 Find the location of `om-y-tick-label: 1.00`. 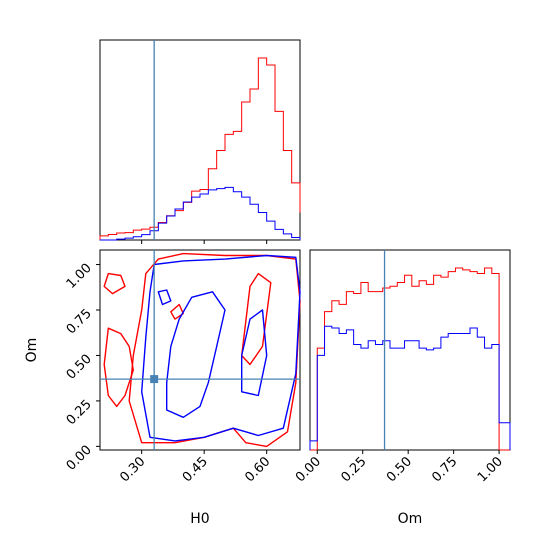

om-y-tick-label: 1.00 is located at coordinates (79, 276).